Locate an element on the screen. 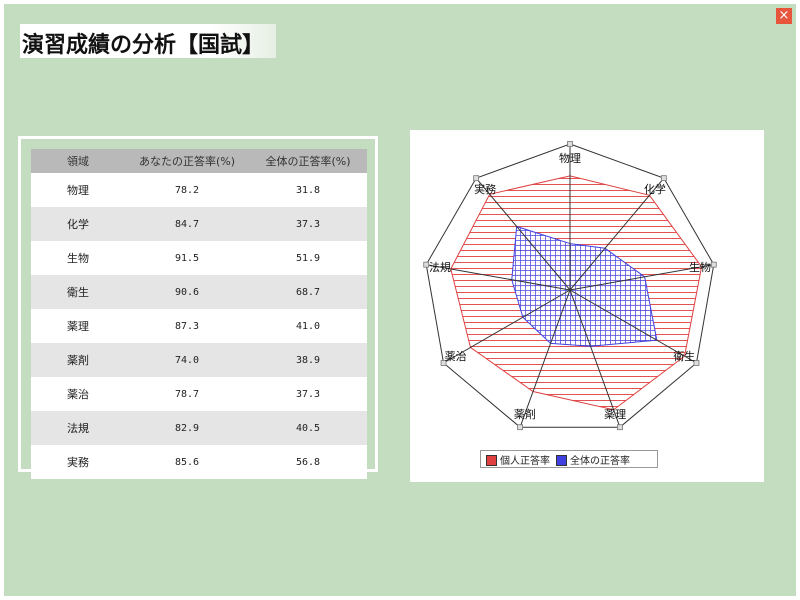 The height and width of the screenshot is (600, 800). radar-category-label: 薬剤 is located at coordinates (525, 414).